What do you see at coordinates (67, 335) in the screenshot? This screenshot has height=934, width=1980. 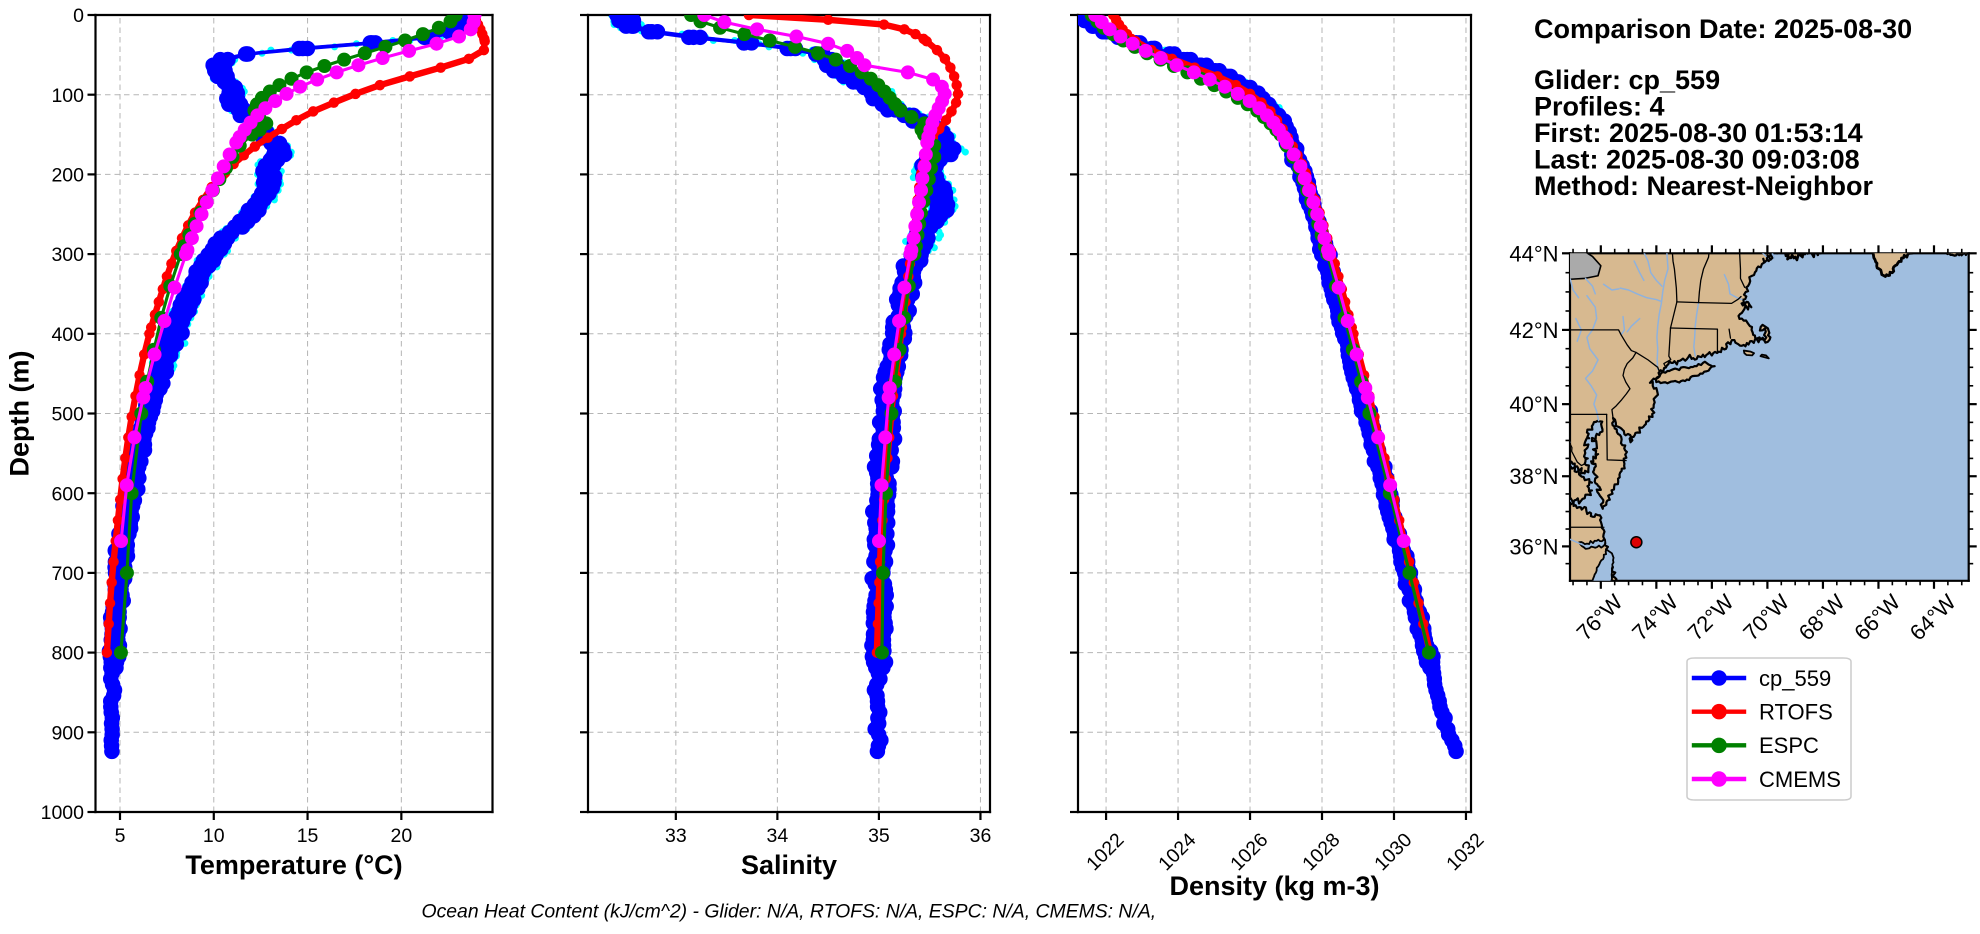 I see `svg-text: 400` at bounding box center [67, 335].